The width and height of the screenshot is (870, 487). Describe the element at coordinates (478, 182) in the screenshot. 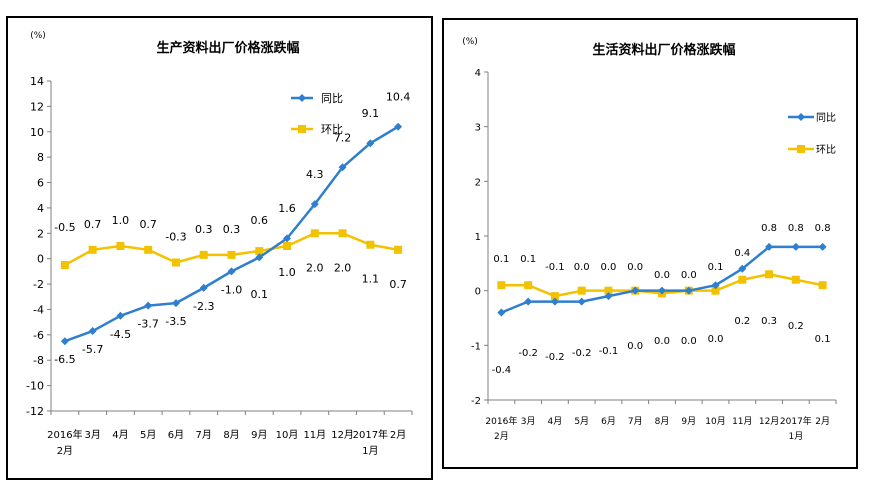

I see `right-y-tick-label: 2` at that location.